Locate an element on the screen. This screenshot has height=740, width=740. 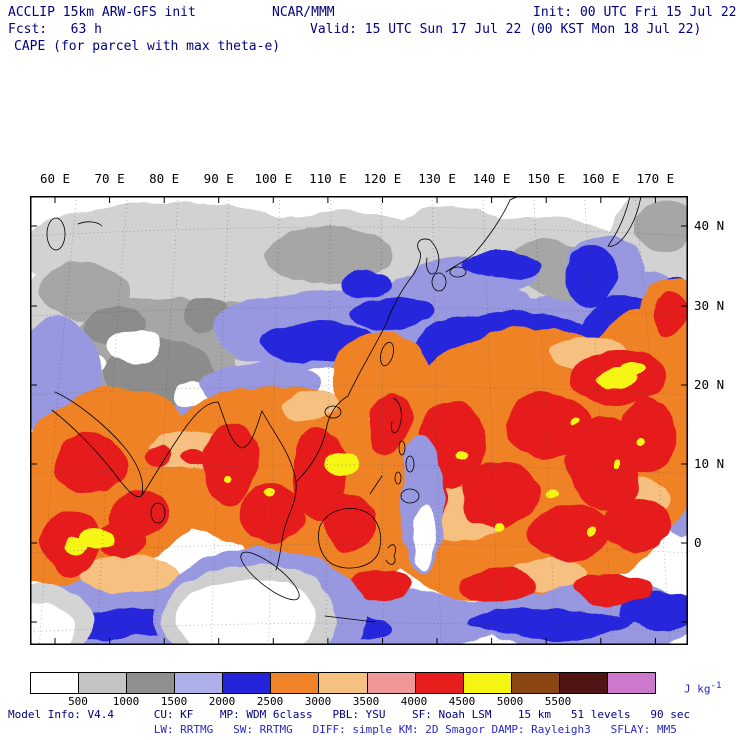
forecast-hour: Fcst: 63 h is located at coordinates (55, 29).